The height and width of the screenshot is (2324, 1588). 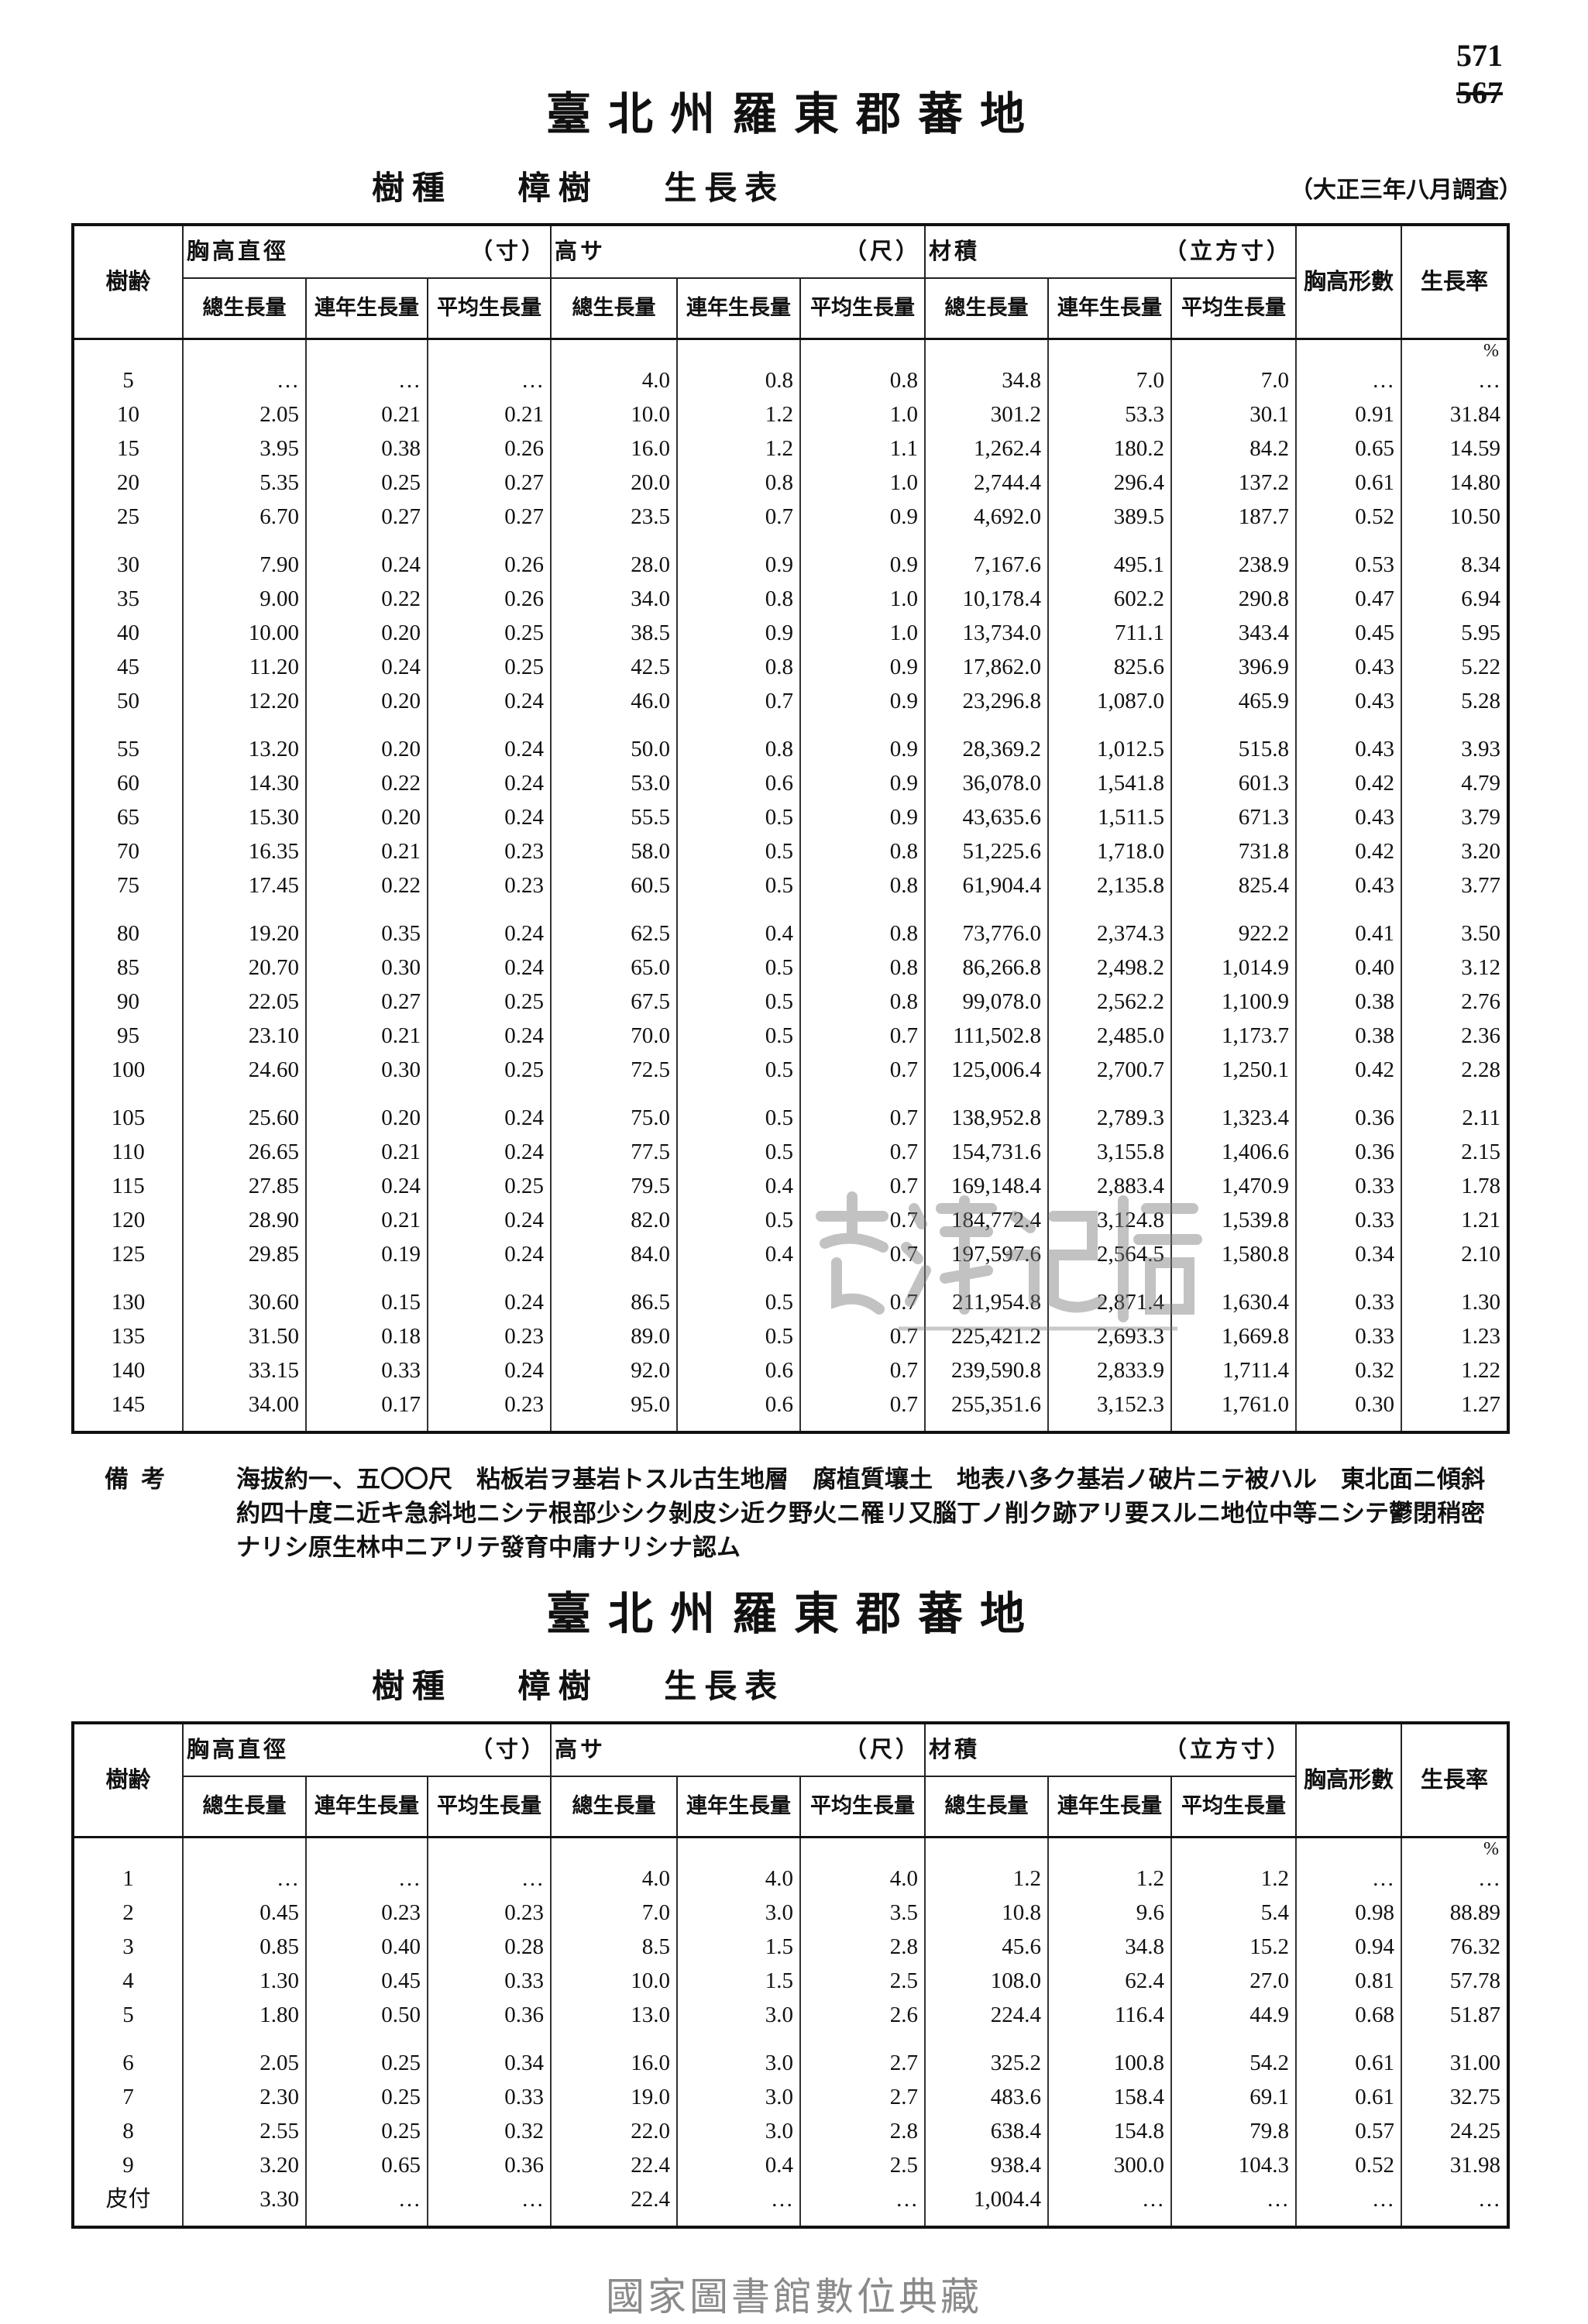 I want to click on header-volume-mean-annual: 平均生長量, so click(x=1233, y=308).